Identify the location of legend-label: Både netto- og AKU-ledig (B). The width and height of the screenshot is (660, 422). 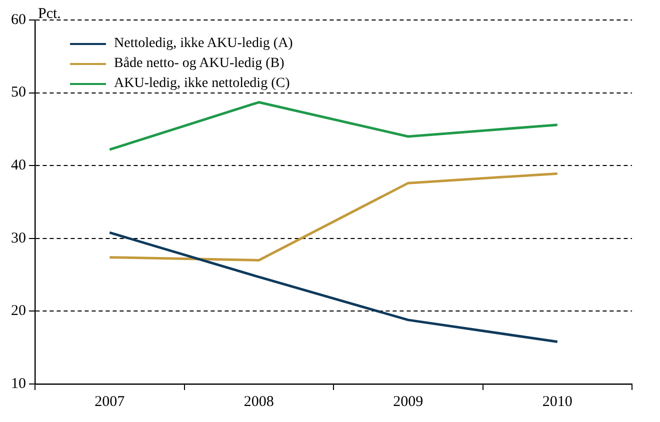
(199, 64).